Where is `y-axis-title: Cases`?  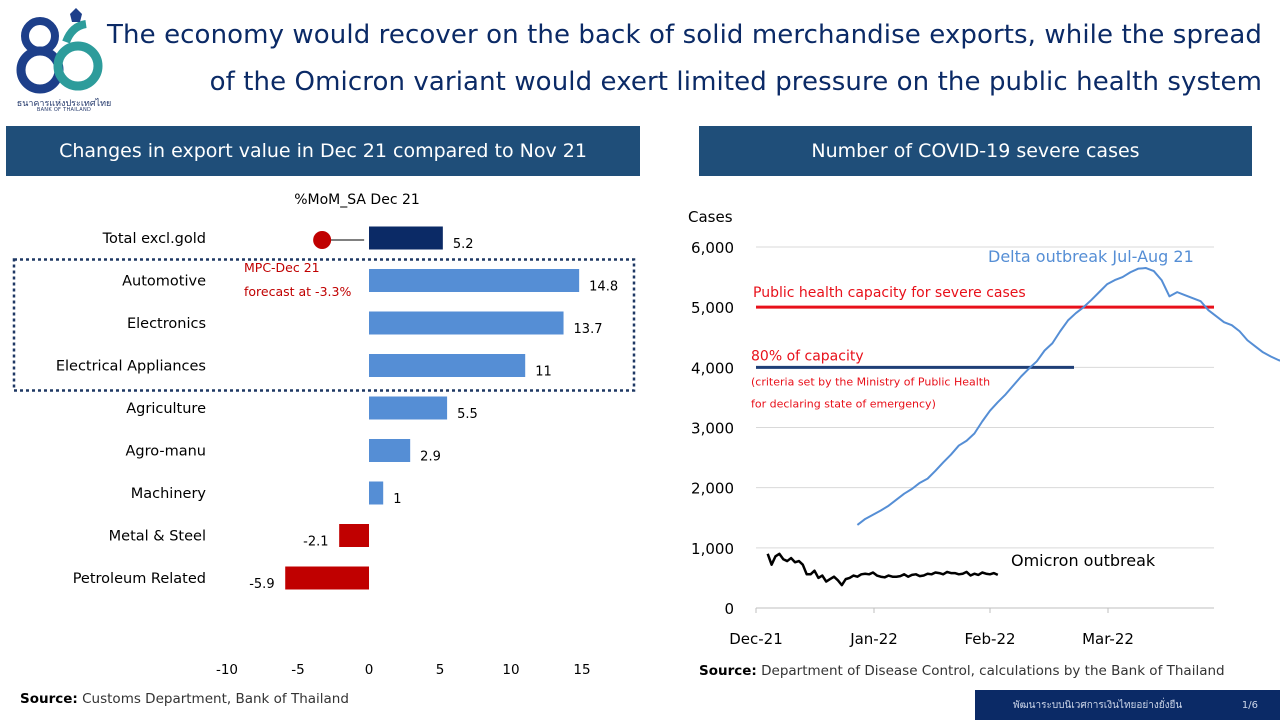 y-axis-title: Cases is located at coordinates (710, 217).